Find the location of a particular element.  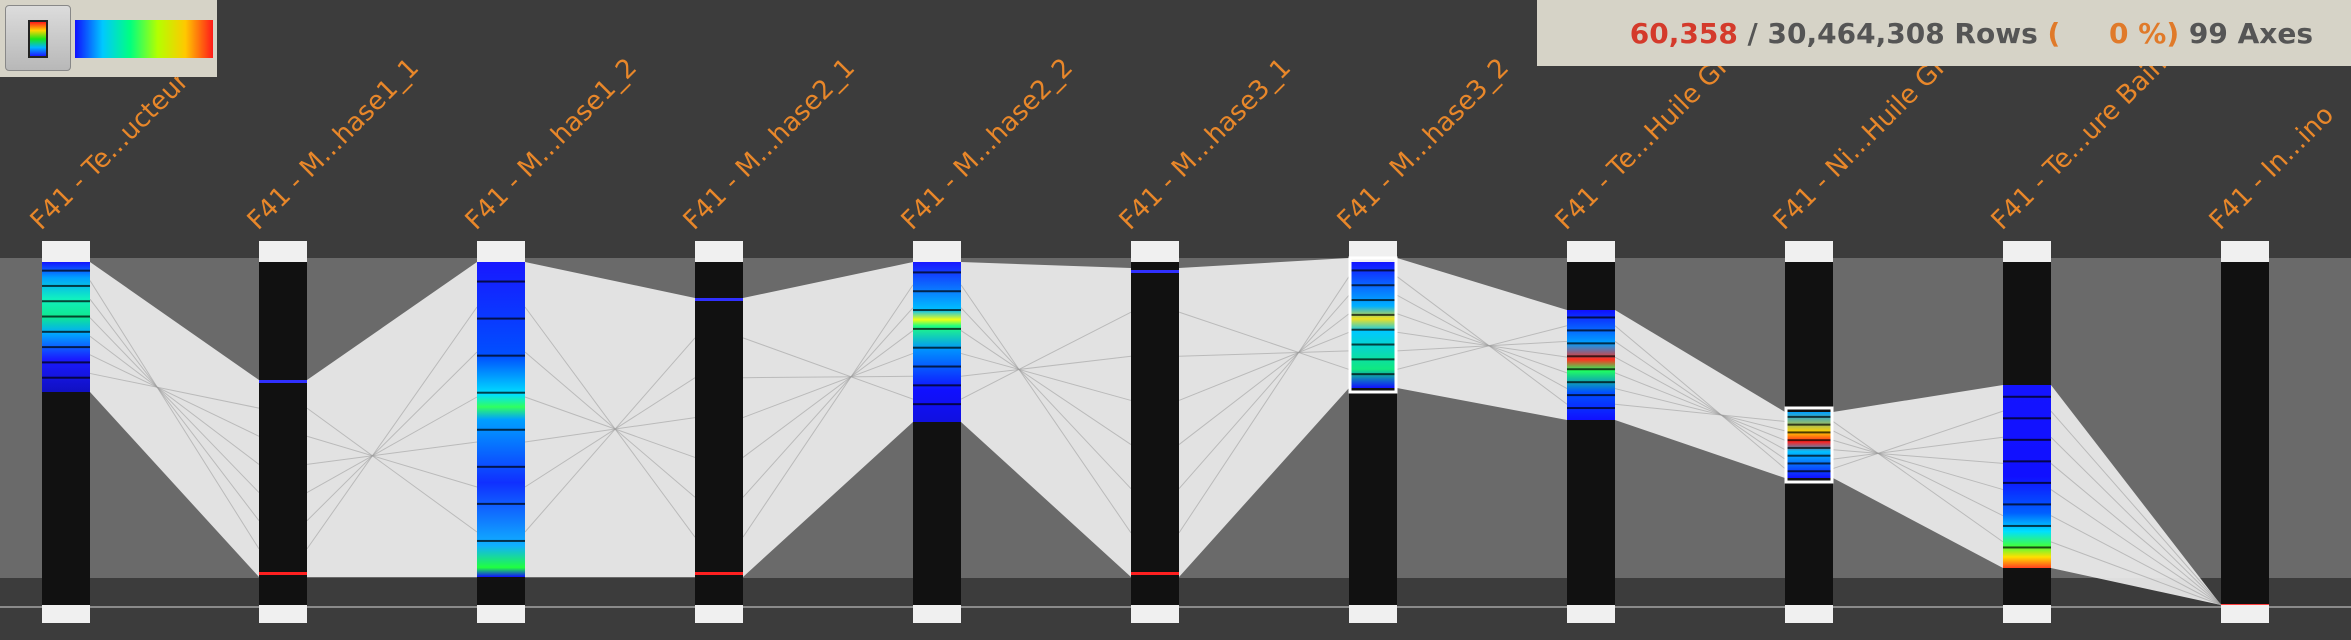

colormap-icon is located at coordinates (38, 39).